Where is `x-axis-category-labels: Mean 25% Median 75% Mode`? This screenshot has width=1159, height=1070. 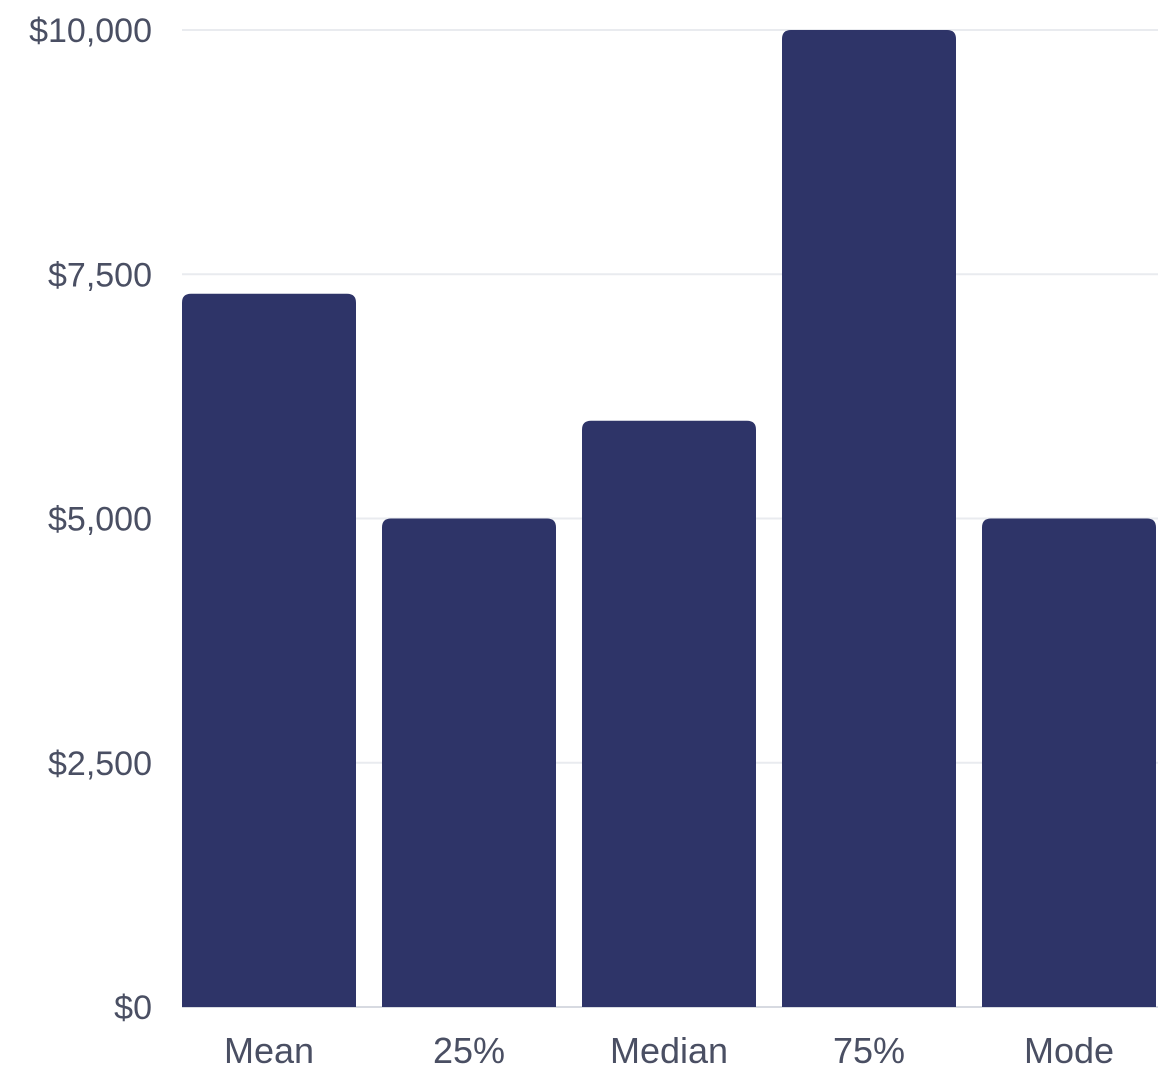 x-axis-category-labels: Mean 25% Median 75% Mode is located at coordinates (669, 1050).